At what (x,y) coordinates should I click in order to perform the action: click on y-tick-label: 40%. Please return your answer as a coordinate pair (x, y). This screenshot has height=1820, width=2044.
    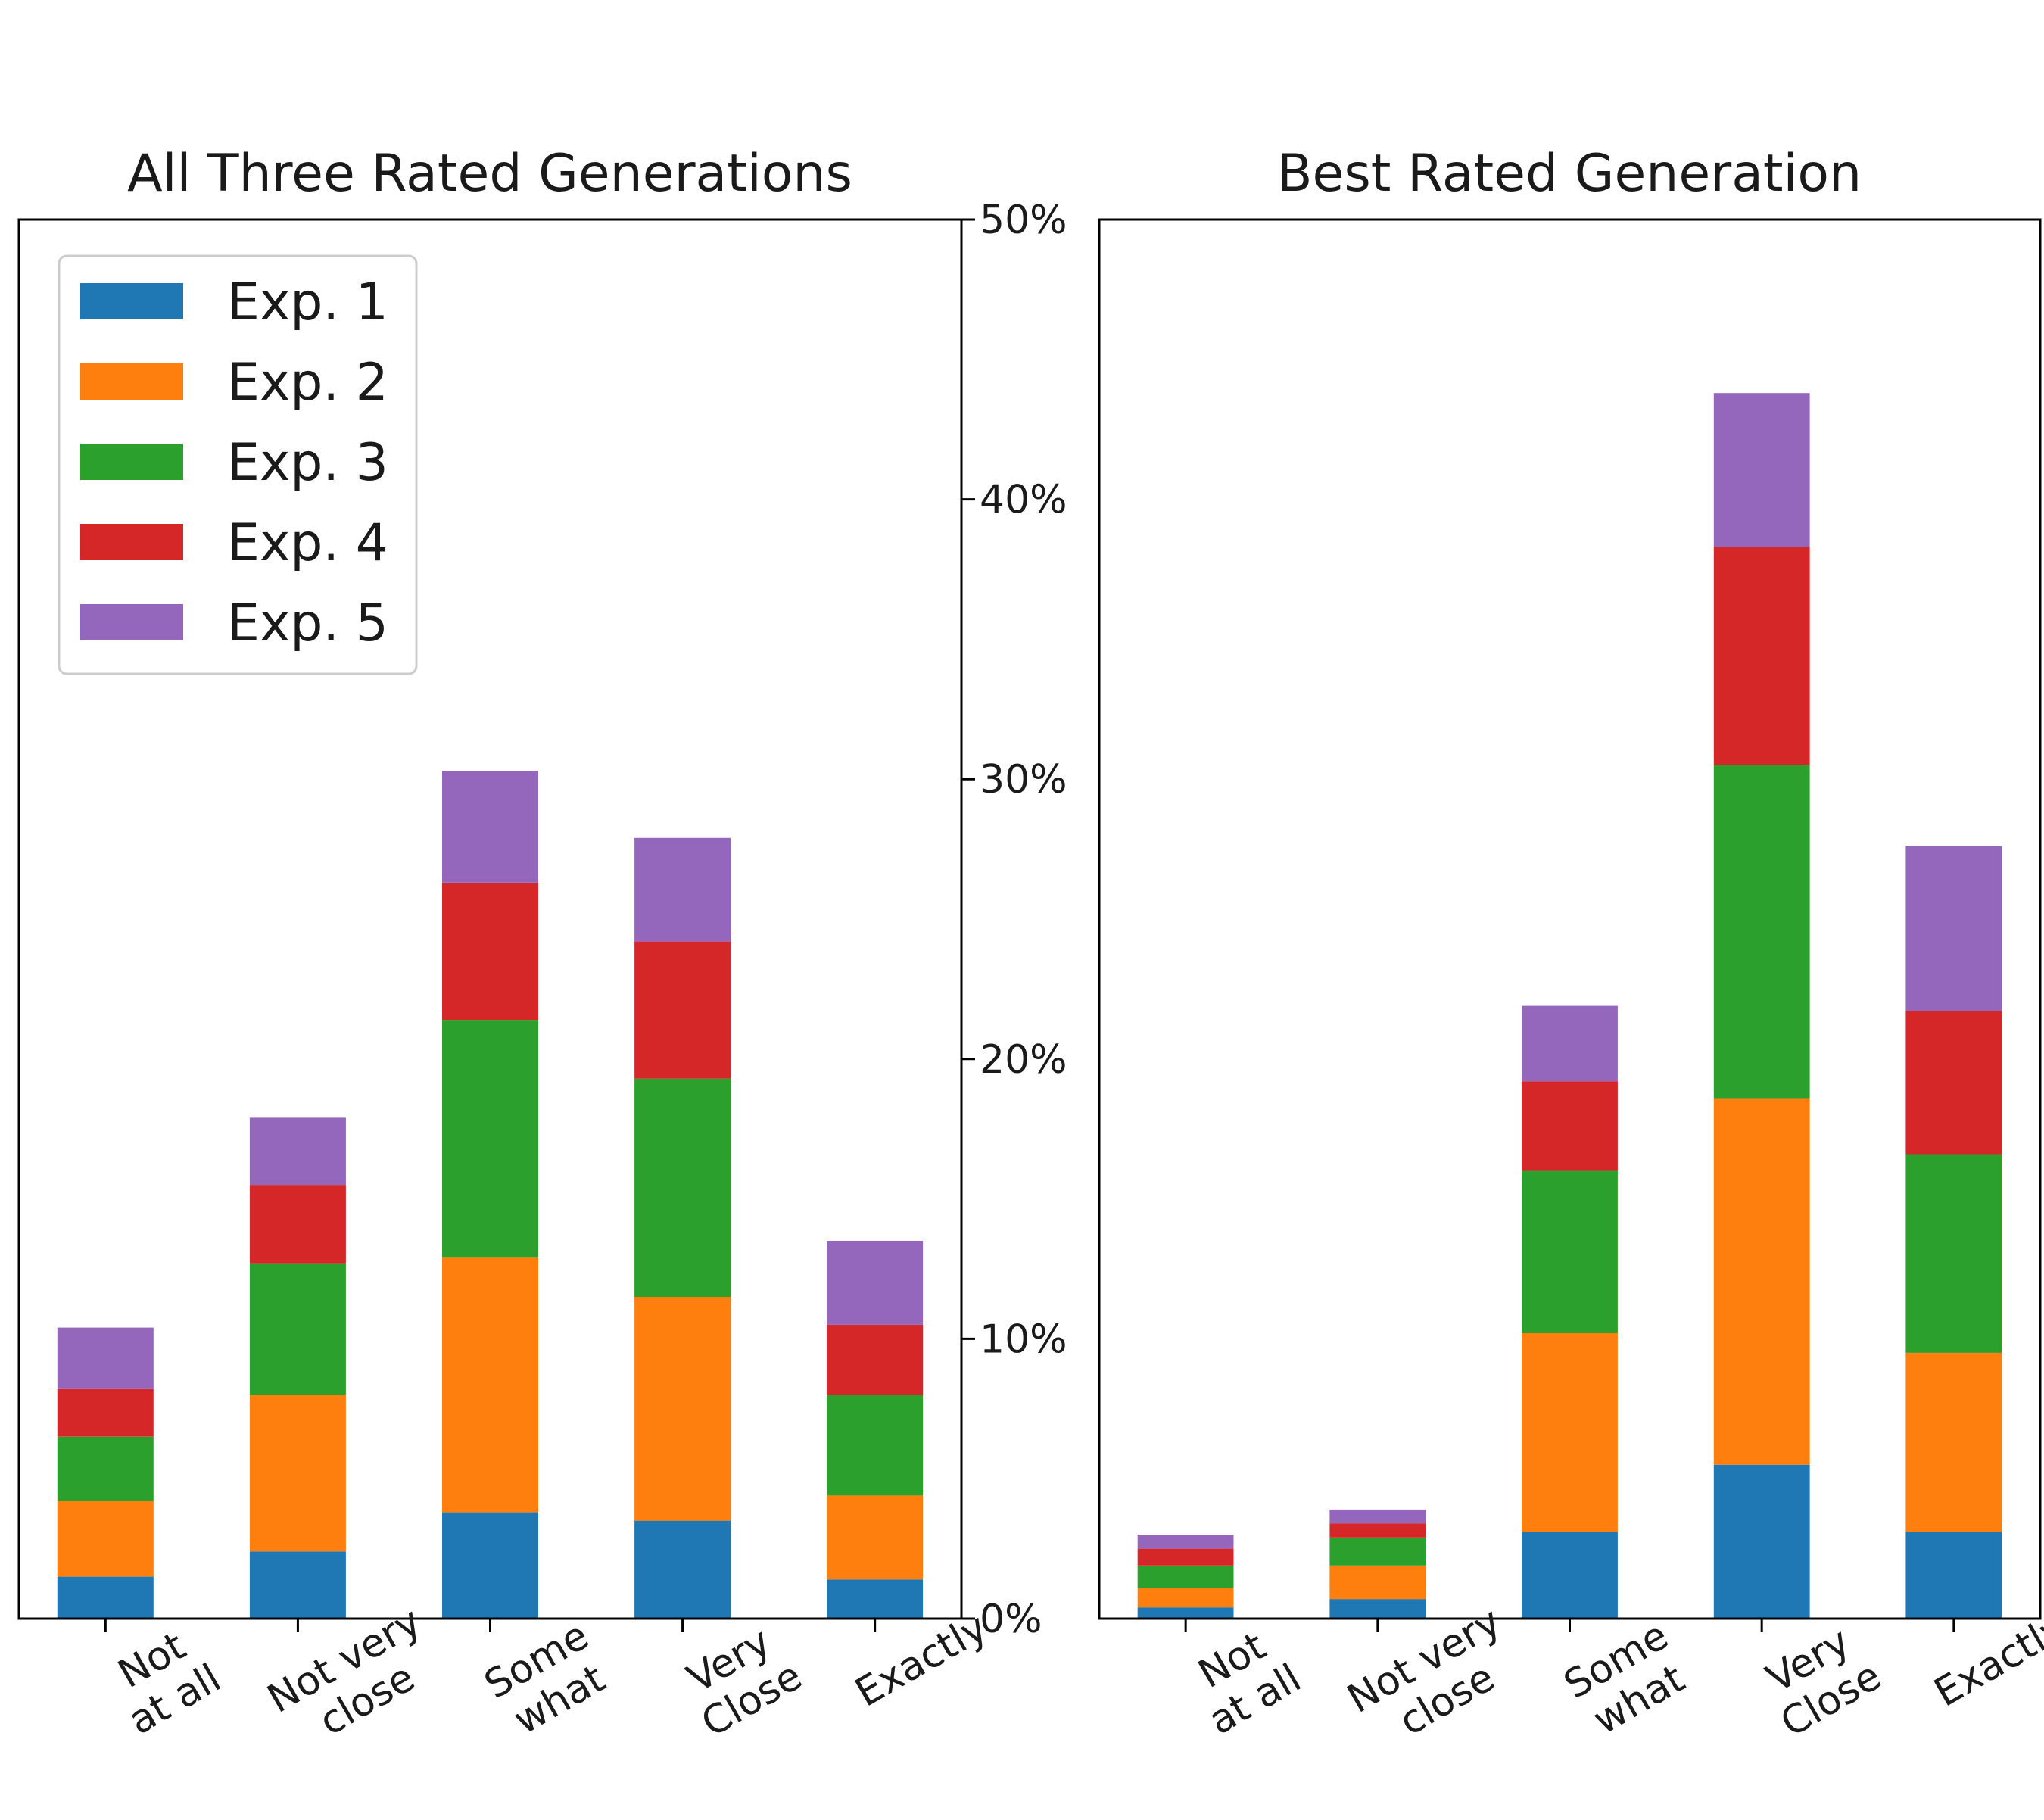
    Looking at the image, I should click on (1024, 500).